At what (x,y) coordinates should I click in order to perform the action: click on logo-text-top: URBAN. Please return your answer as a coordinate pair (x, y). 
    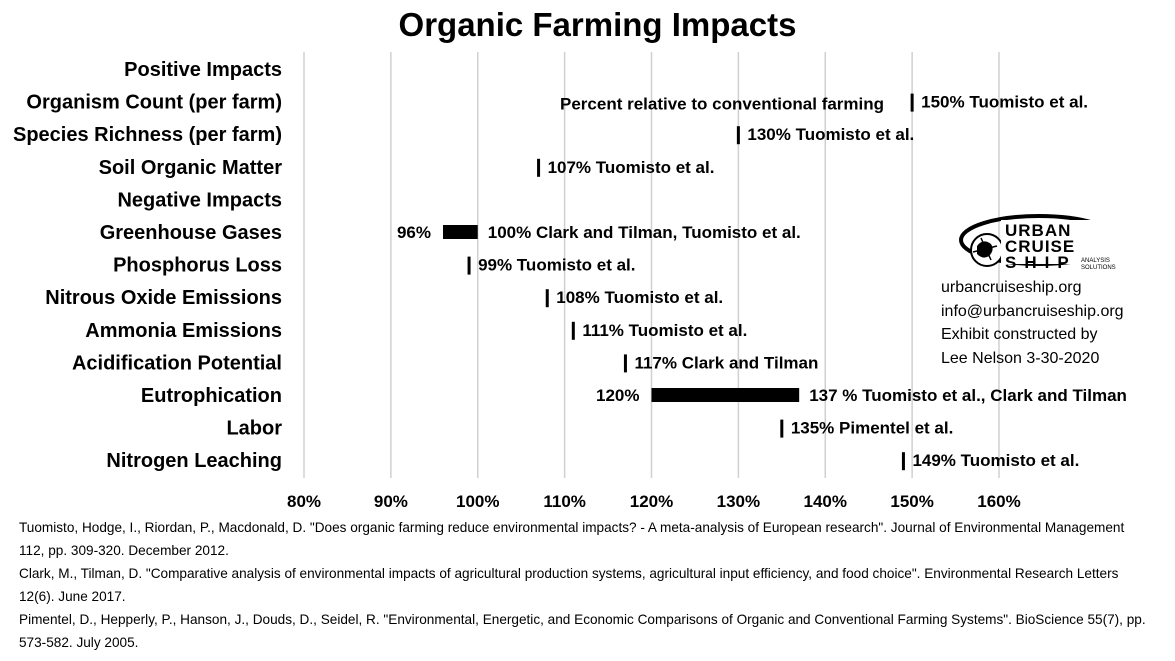
    Looking at the image, I should click on (1038, 230).